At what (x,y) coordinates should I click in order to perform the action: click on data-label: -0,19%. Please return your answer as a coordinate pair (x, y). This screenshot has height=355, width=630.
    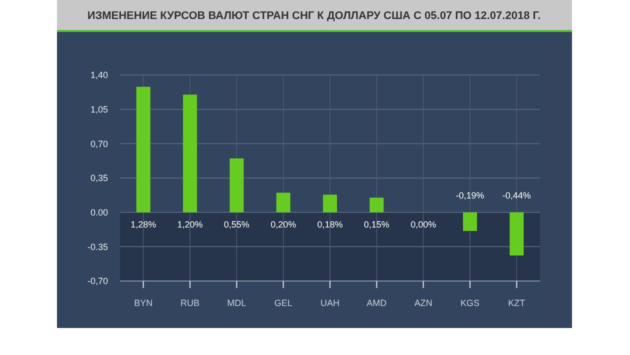
    Looking at the image, I should click on (470, 195).